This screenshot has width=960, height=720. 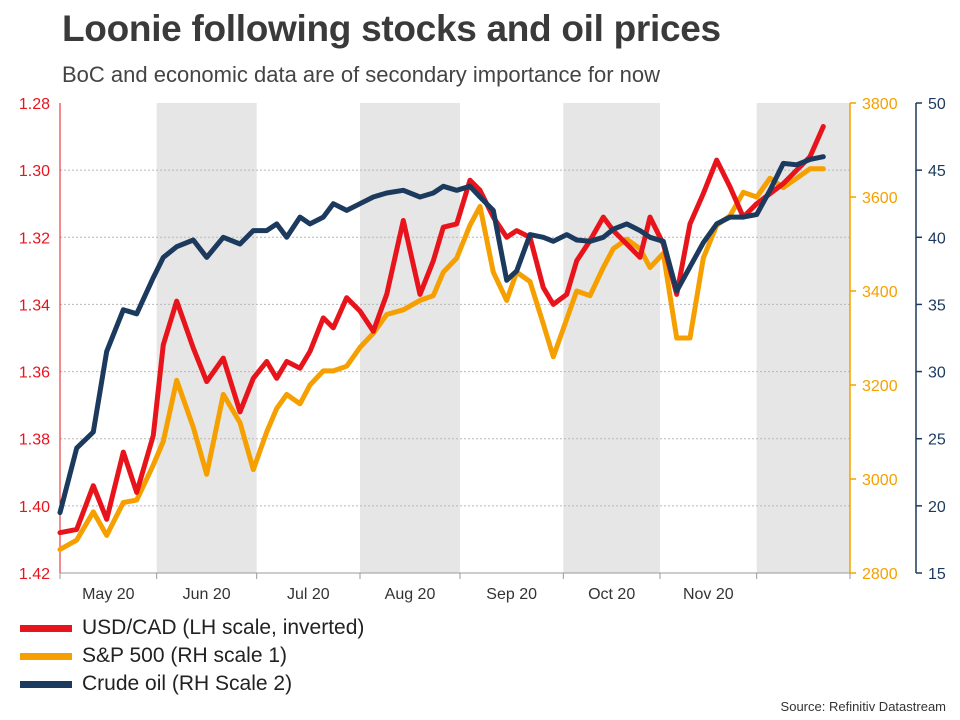 I want to click on chart-title: Loonie following stocks and oil prices, so click(x=391, y=28).